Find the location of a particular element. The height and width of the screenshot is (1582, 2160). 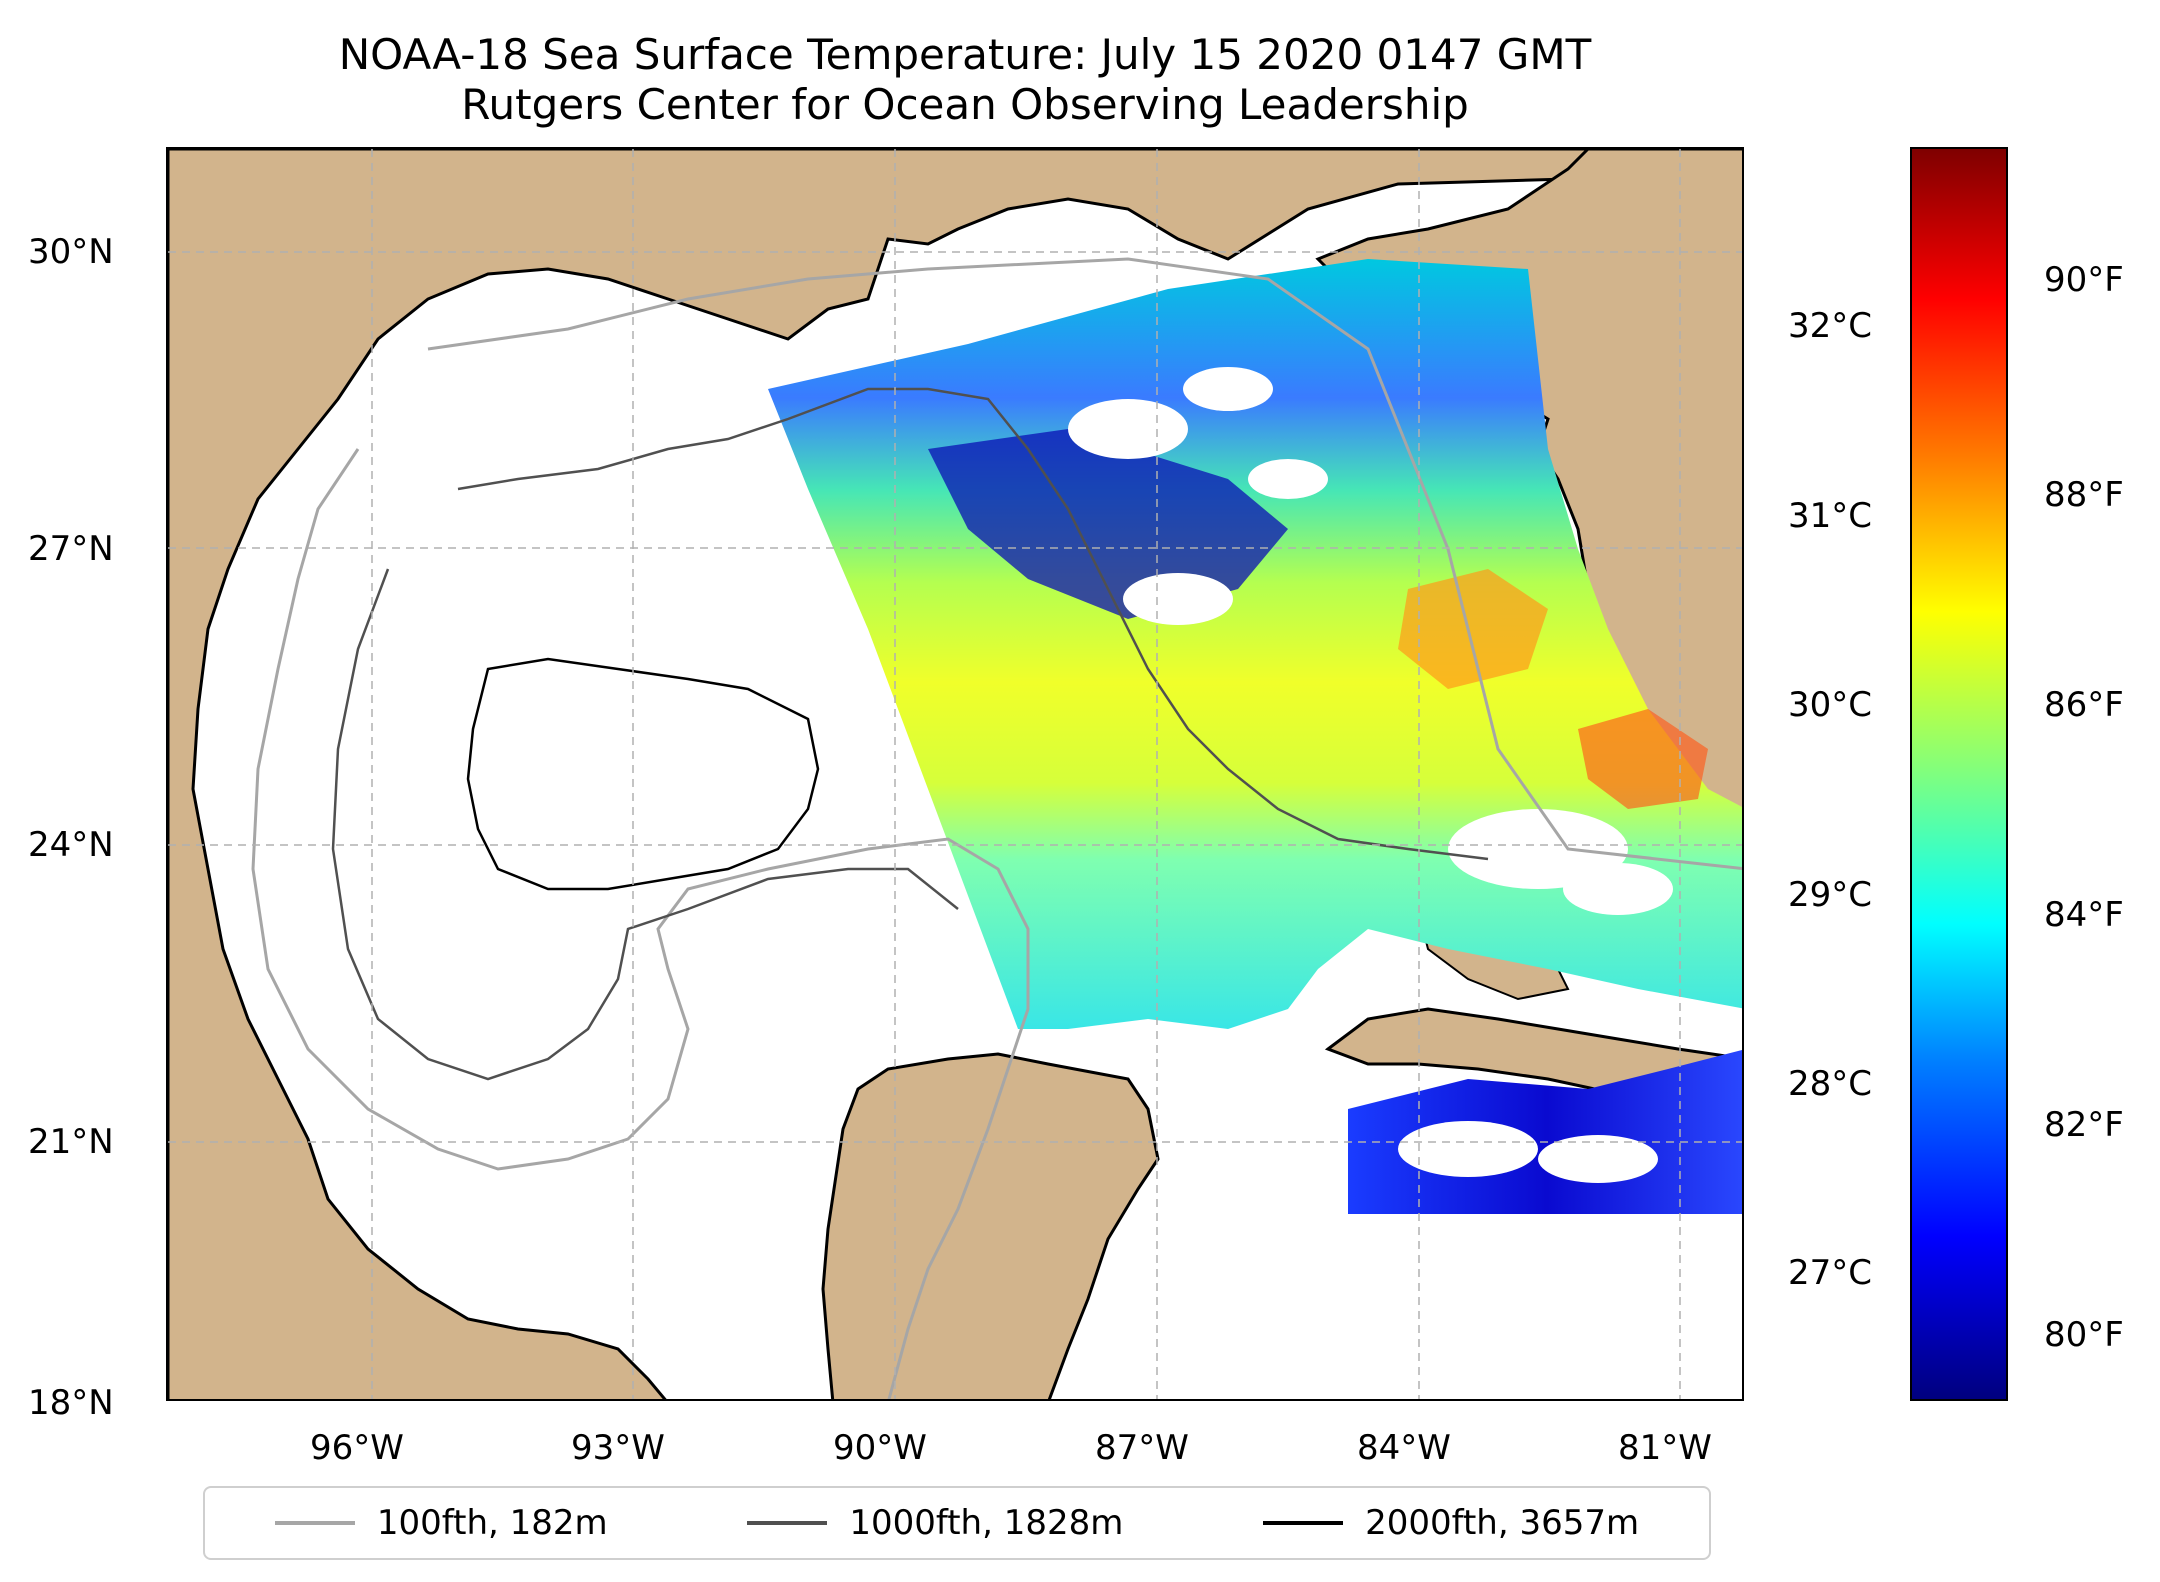

colorbar-c-31: 31°C is located at coordinates (1830, 516).